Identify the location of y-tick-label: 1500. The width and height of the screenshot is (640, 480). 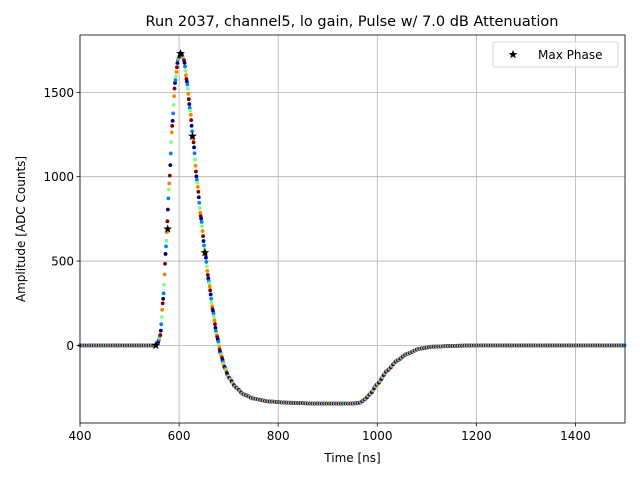
(58, 93).